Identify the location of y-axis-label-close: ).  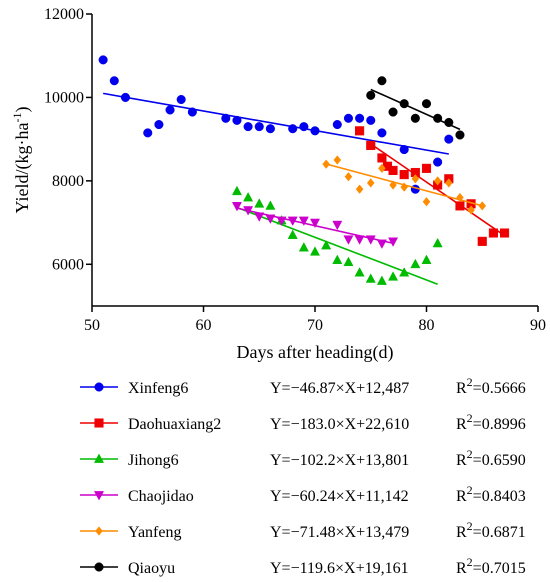
(22, 110).